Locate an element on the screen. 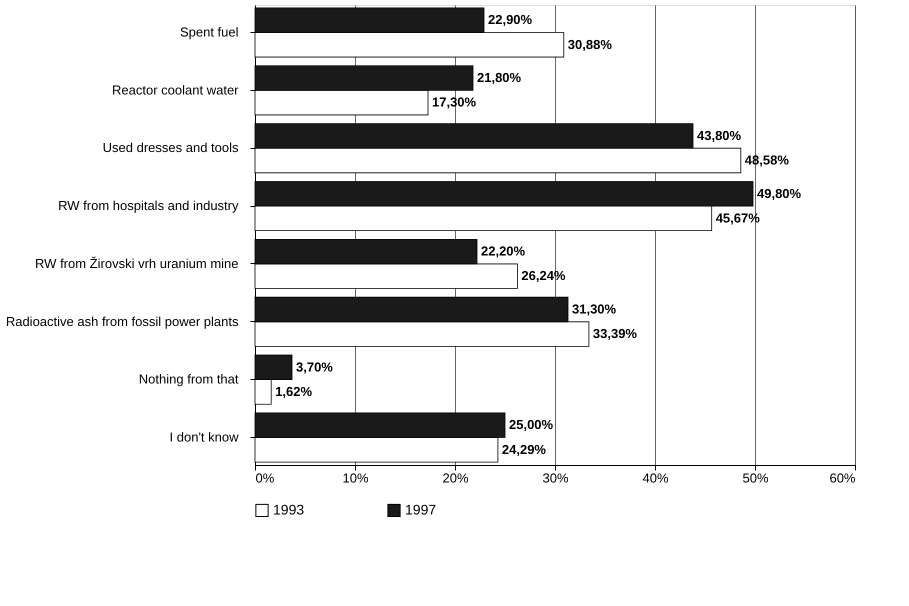  data-label: 31,30% is located at coordinates (594, 308).